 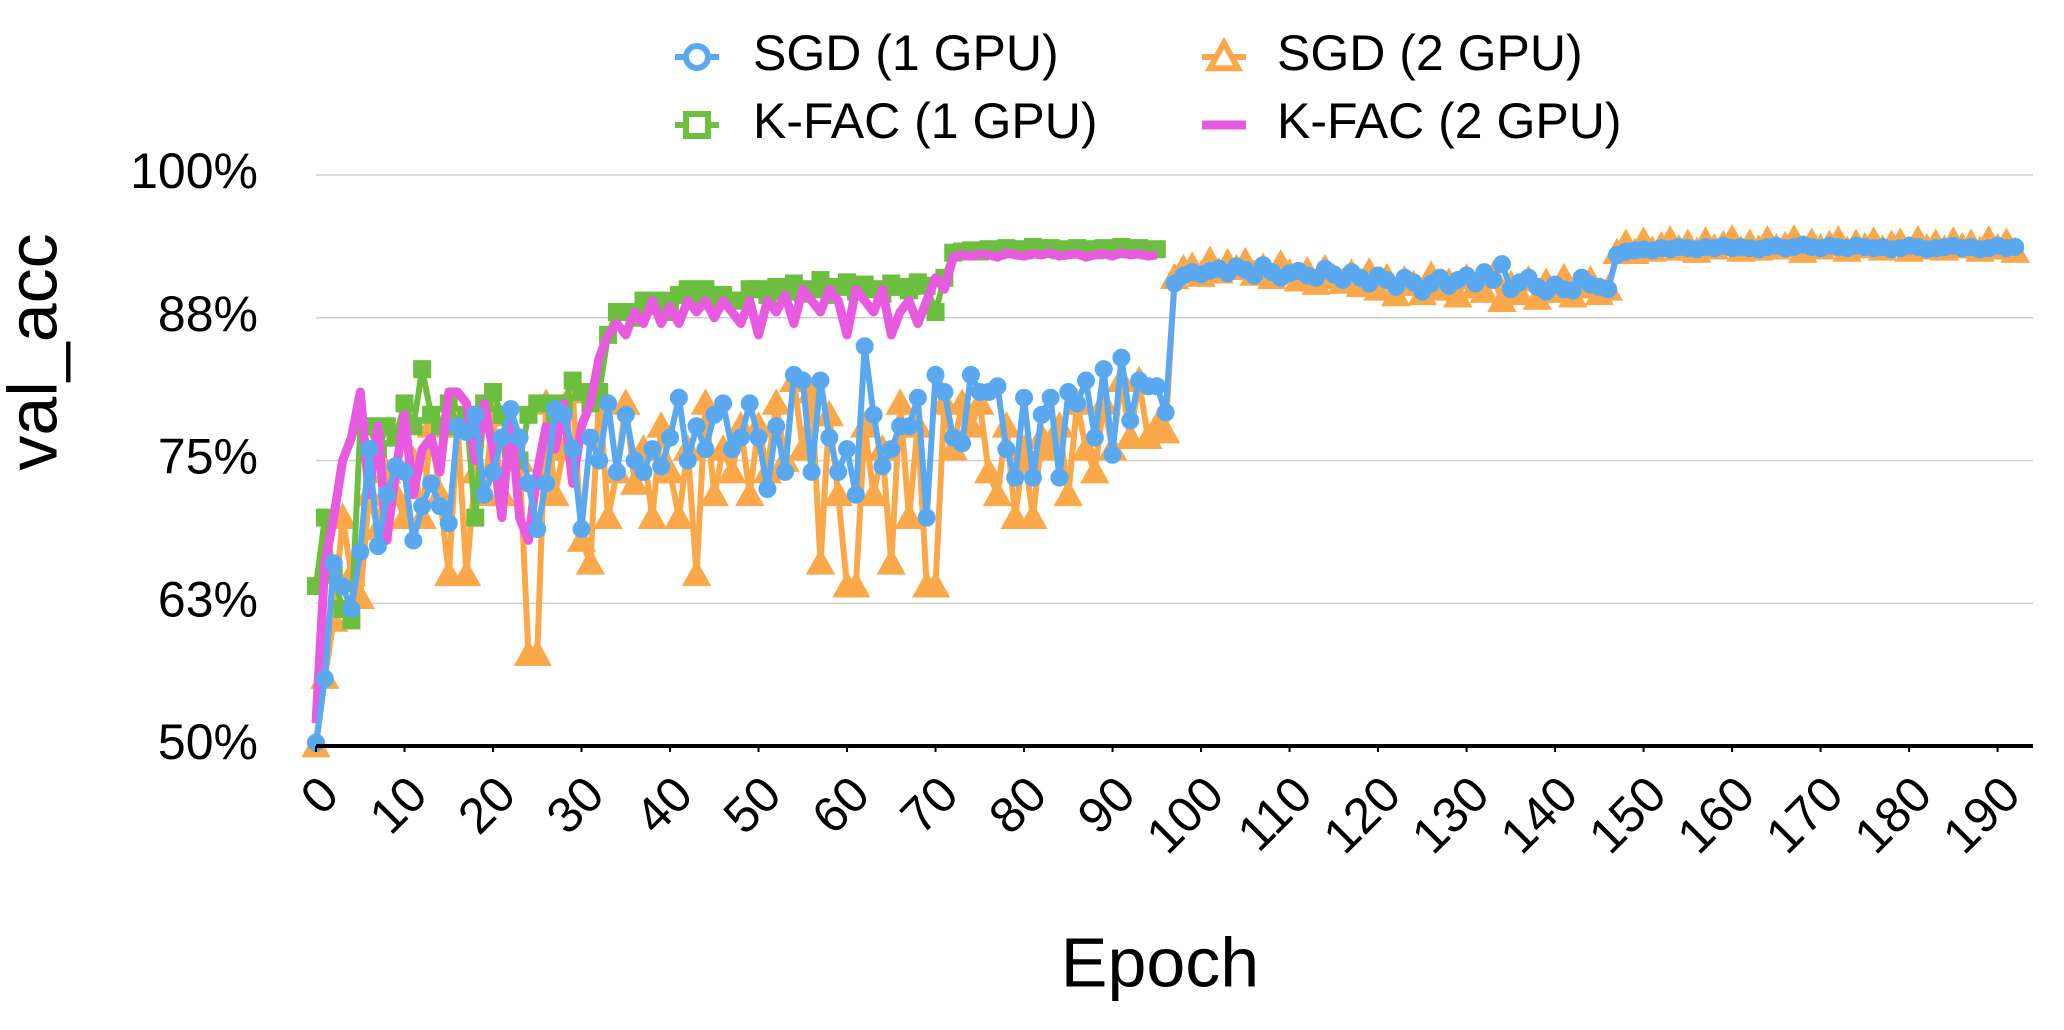 I want to click on x-tick-label: 100, so click(x=1185, y=815).